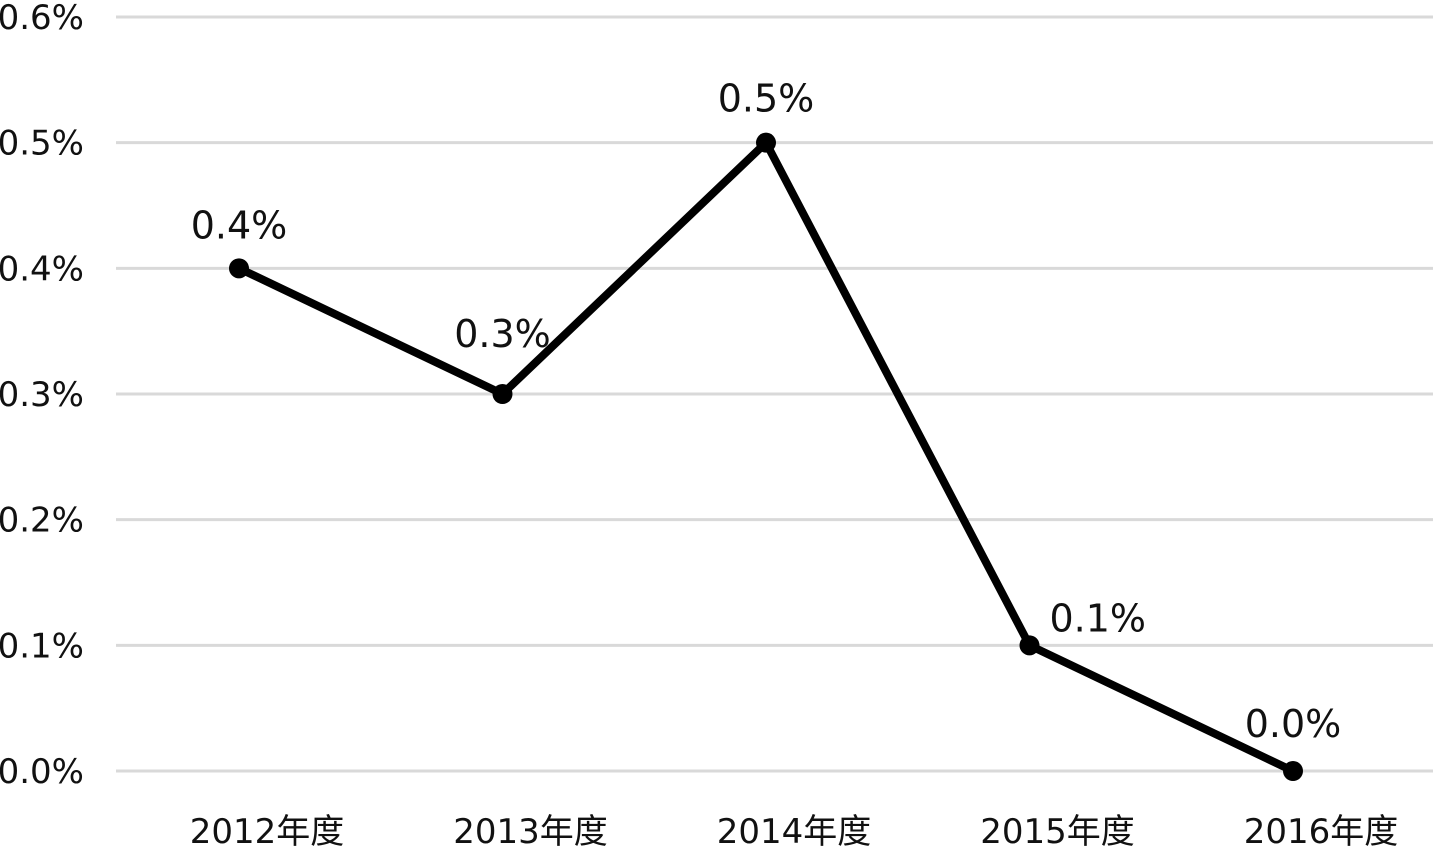 Image resolution: width=1433 pixels, height=857 pixels. I want to click on x-tick-label: 2014年度, so click(794, 832).